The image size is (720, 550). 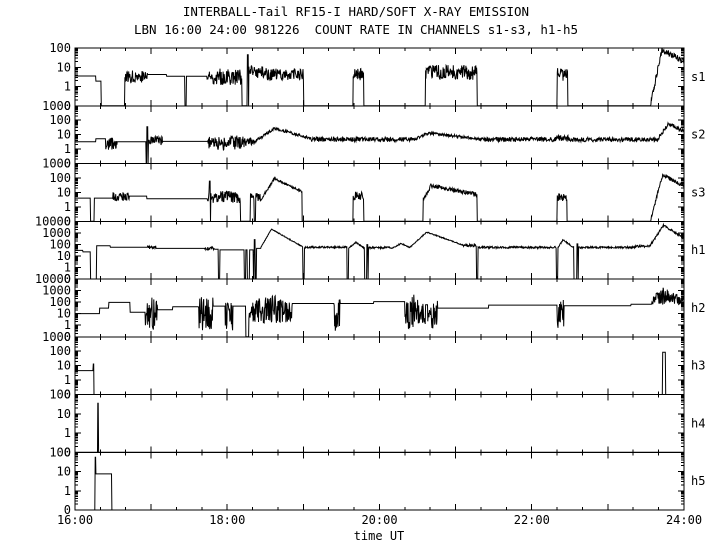 I want to click on panel-box-h3, so click(x=379, y=365).